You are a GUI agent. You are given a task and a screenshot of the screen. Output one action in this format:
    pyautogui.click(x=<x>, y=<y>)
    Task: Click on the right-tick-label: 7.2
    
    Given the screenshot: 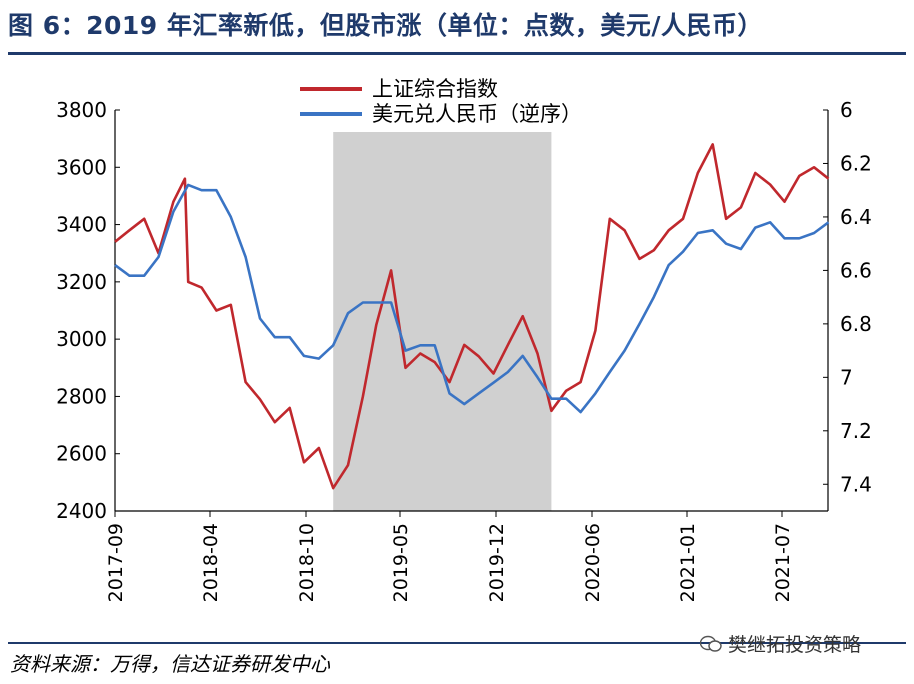 What is the action you would take?
    pyautogui.click(x=856, y=431)
    